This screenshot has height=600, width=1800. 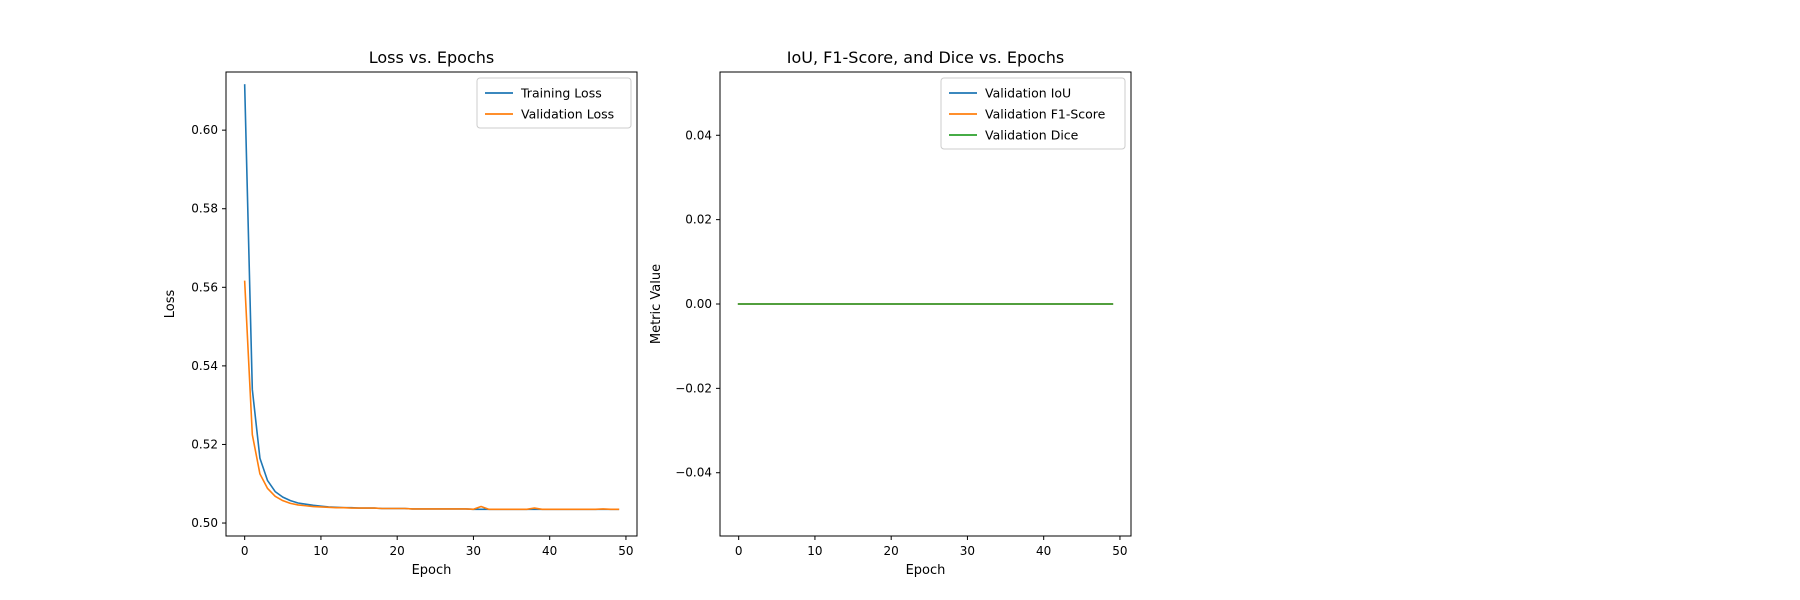 What do you see at coordinates (204, 523) in the screenshot?
I see `loss-y-tick-label-0: 0.50` at bounding box center [204, 523].